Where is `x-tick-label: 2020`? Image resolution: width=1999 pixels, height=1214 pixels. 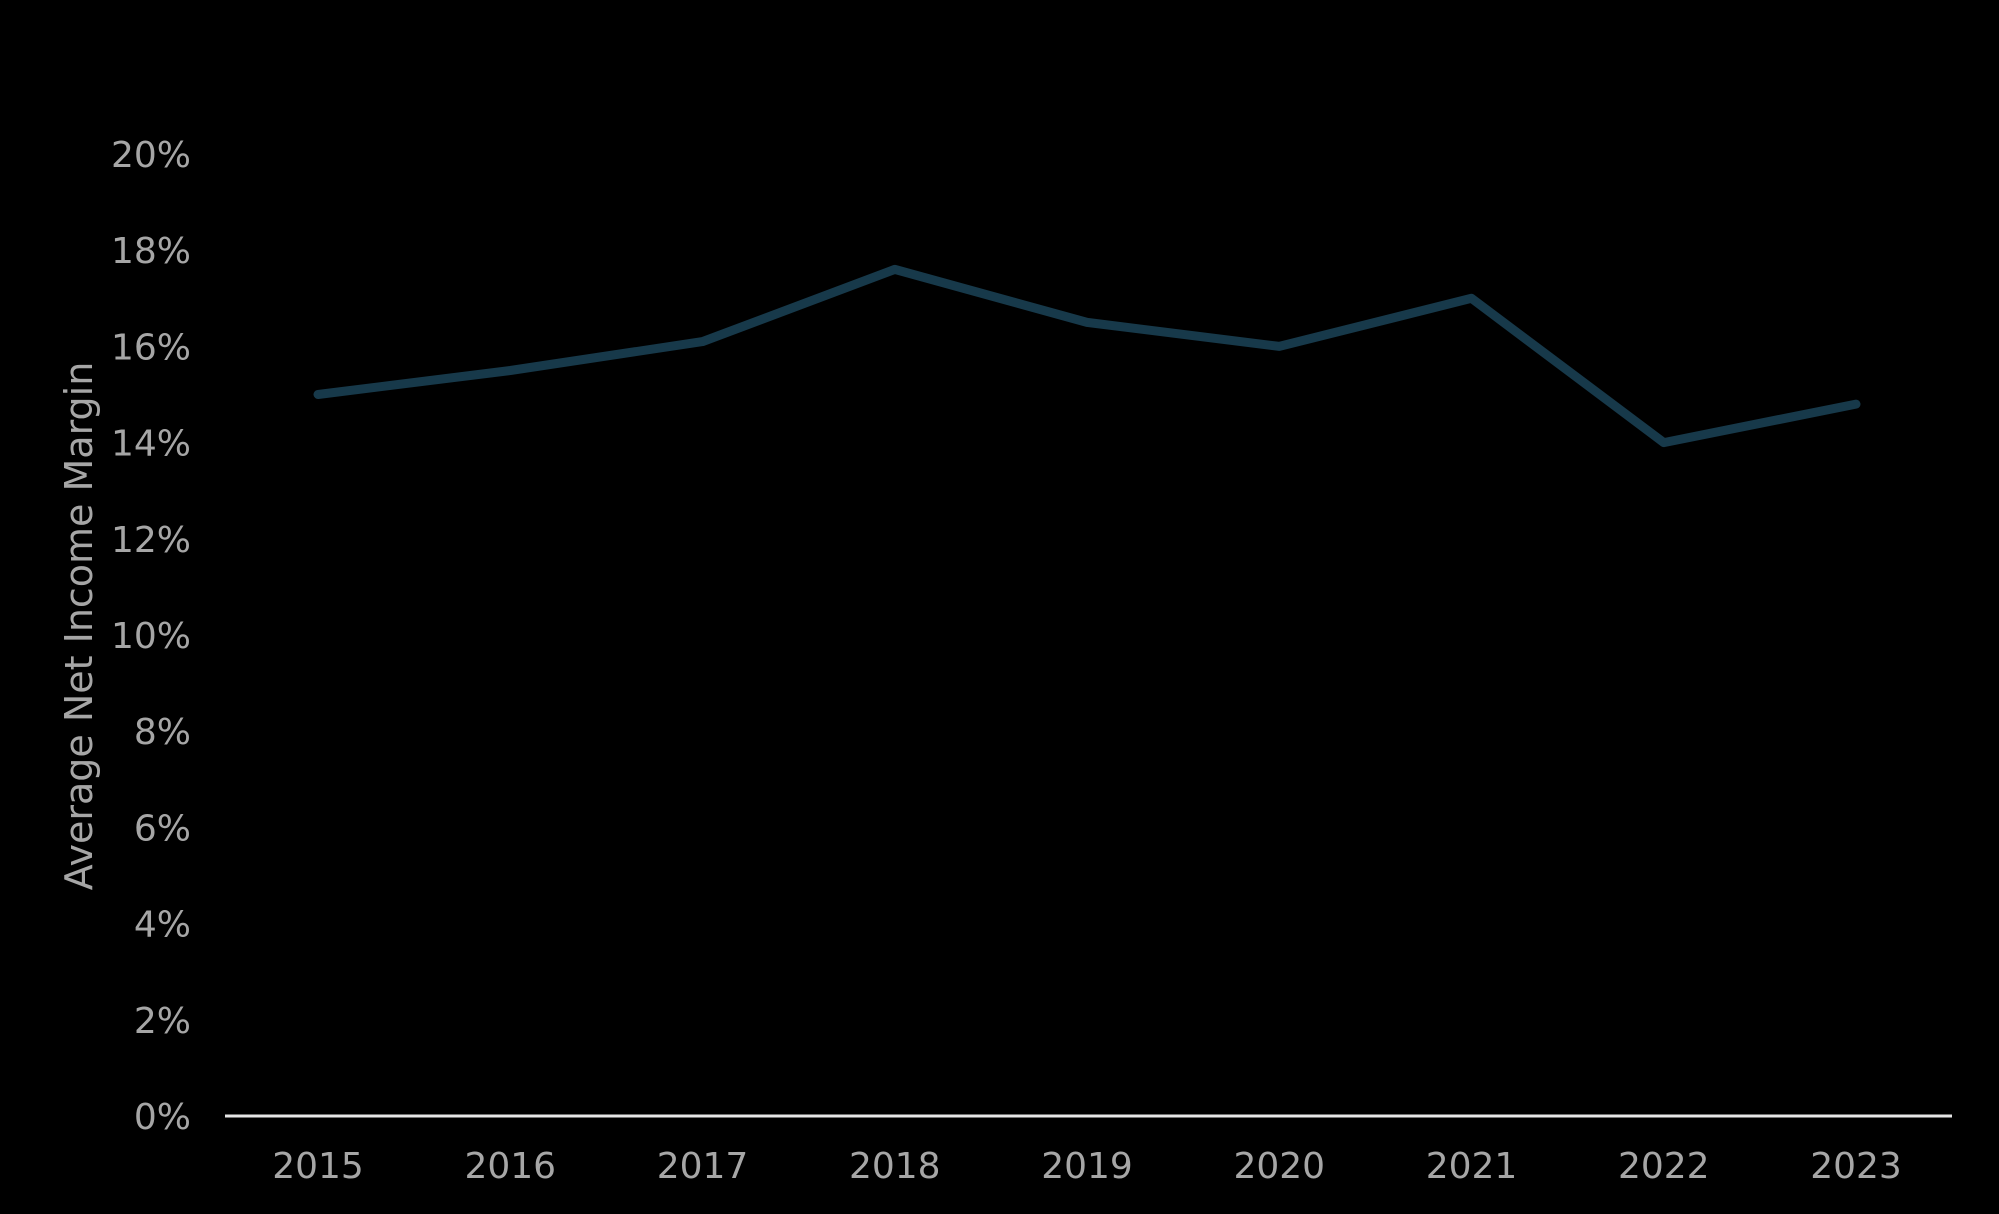
x-tick-label: 2020 is located at coordinates (1279, 1166).